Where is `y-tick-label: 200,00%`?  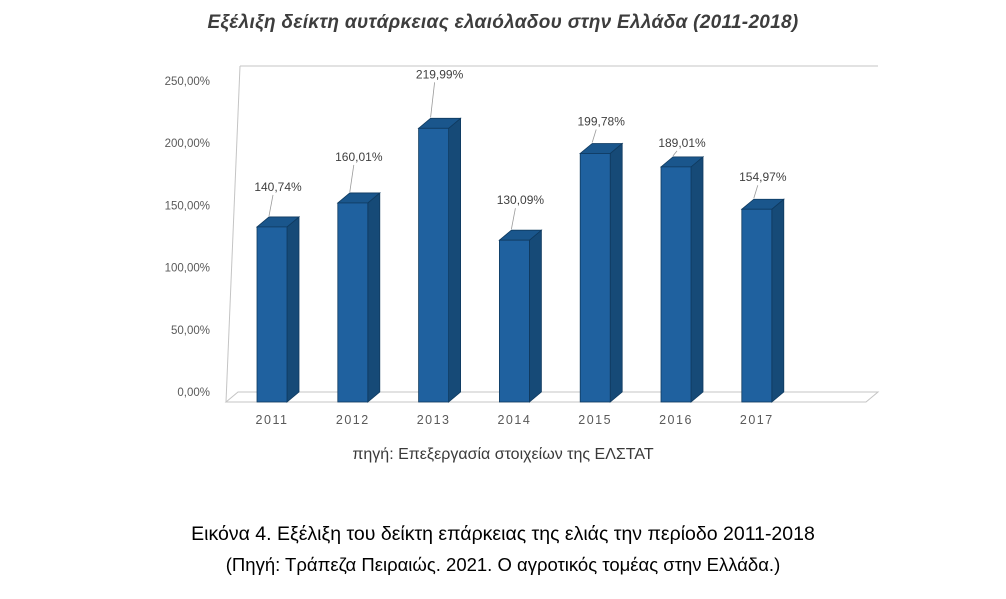 y-tick-label: 200,00% is located at coordinates (187, 144).